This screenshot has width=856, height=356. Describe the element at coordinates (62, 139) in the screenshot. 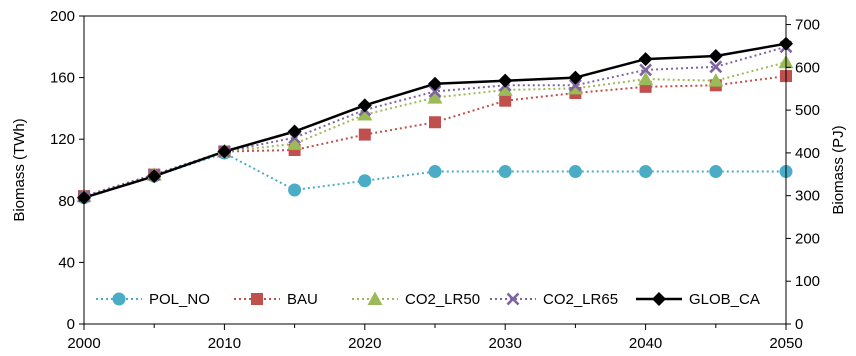

I see `y-tick-label-left: 120` at that location.